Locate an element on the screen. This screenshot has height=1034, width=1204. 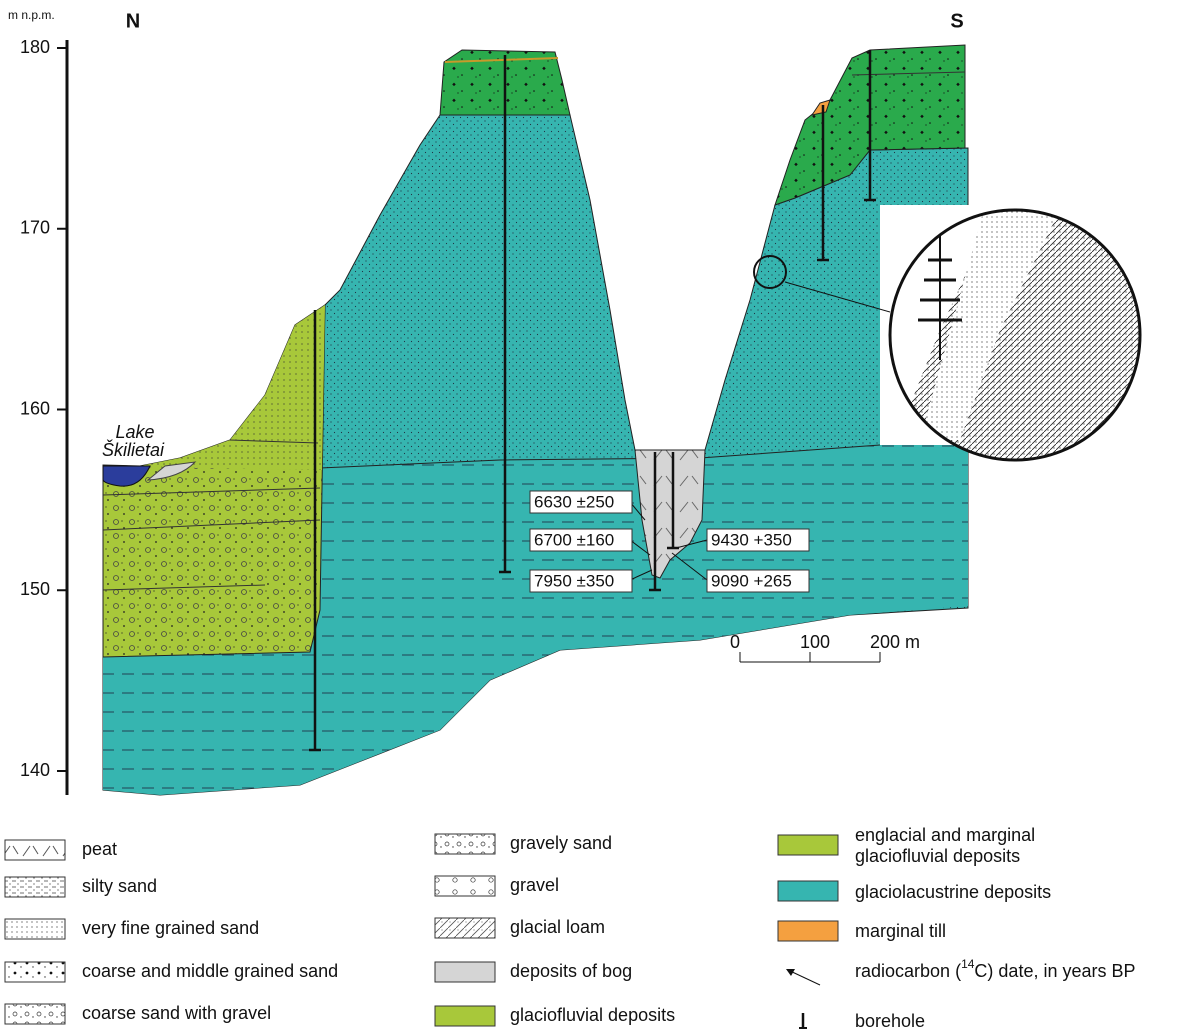
lake-label: Škilietai is located at coordinates (133, 449).